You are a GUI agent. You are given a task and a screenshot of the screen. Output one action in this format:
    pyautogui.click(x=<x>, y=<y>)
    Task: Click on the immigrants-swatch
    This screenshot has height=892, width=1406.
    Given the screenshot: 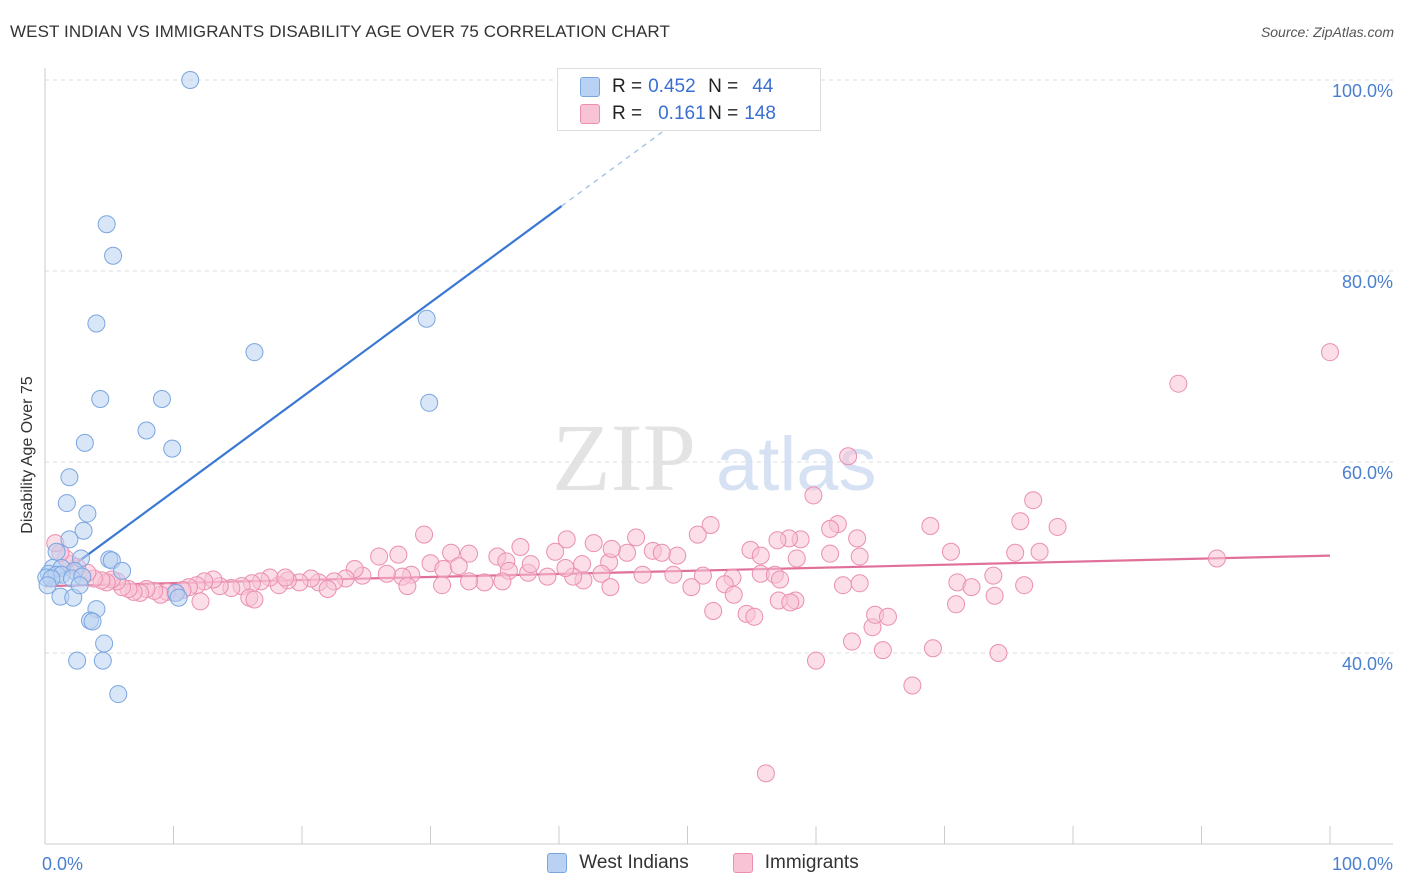 What is the action you would take?
    pyautogui.click(x=742, y=863)
    